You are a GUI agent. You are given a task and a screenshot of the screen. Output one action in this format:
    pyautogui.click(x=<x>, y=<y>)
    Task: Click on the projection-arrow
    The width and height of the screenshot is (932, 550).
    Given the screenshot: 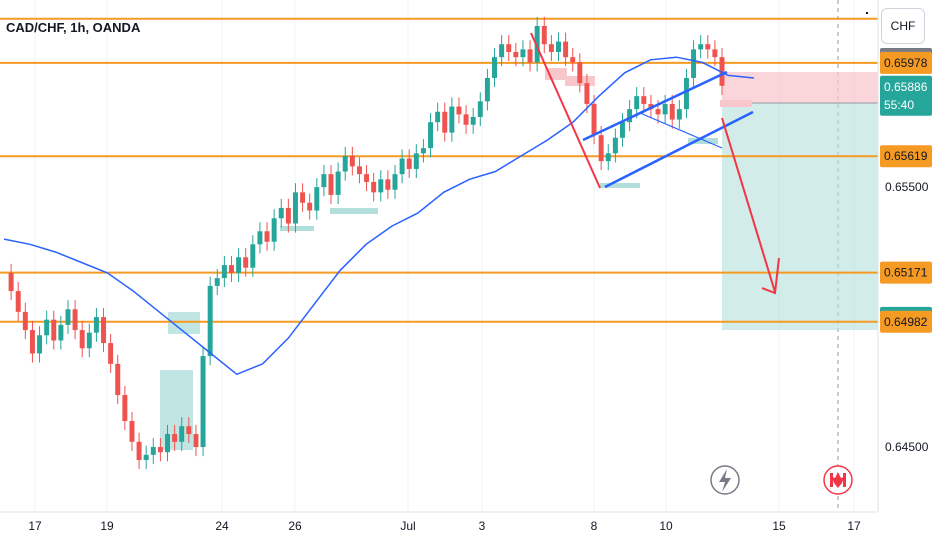 What is the action you would take?
    pyautogui.click(x=748, y=205)
    